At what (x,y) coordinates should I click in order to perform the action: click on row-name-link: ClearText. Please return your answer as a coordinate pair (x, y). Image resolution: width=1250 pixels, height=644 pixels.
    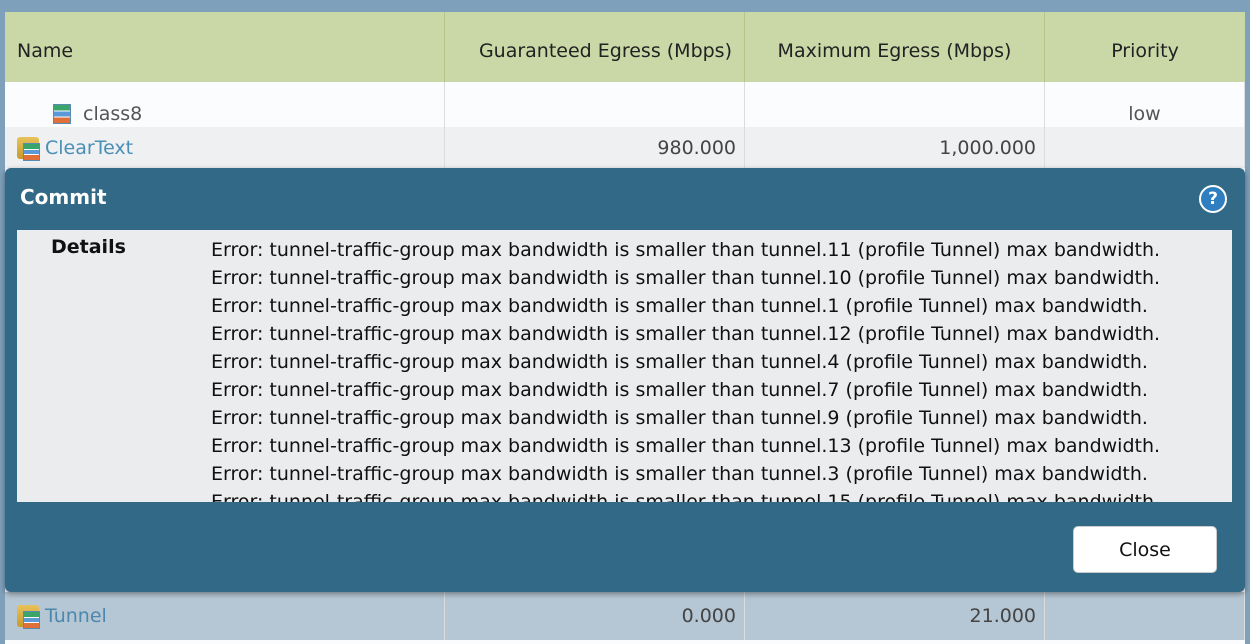
    Looking at the image, I should click on (89, 147).